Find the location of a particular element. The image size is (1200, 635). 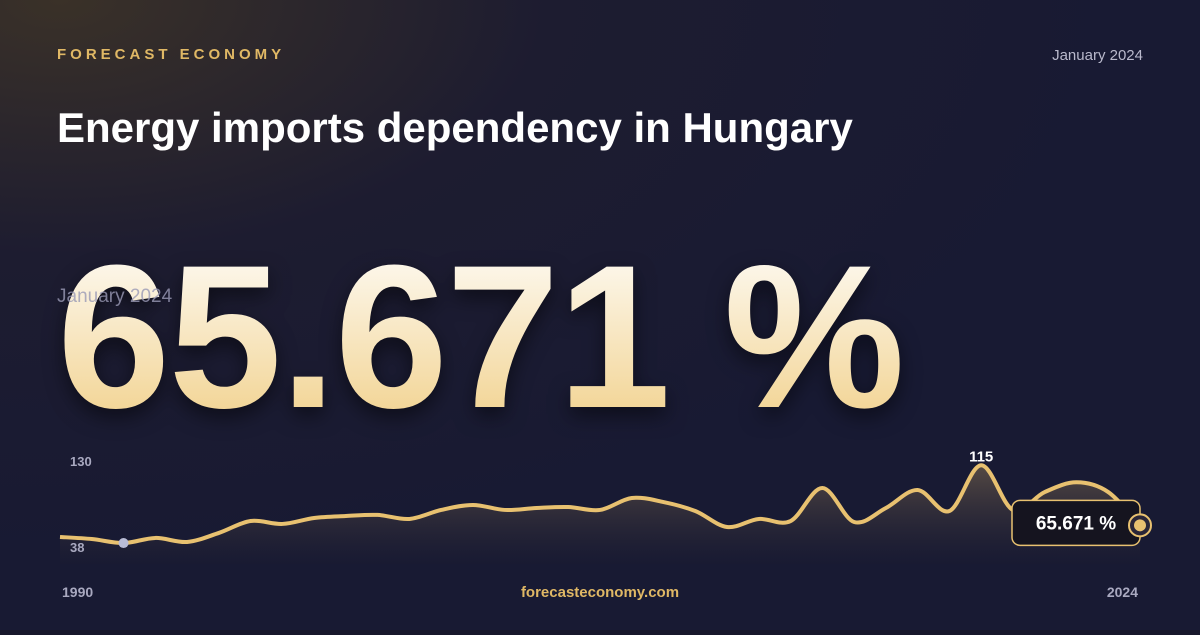

start-point is located at coordinates (123, 543).